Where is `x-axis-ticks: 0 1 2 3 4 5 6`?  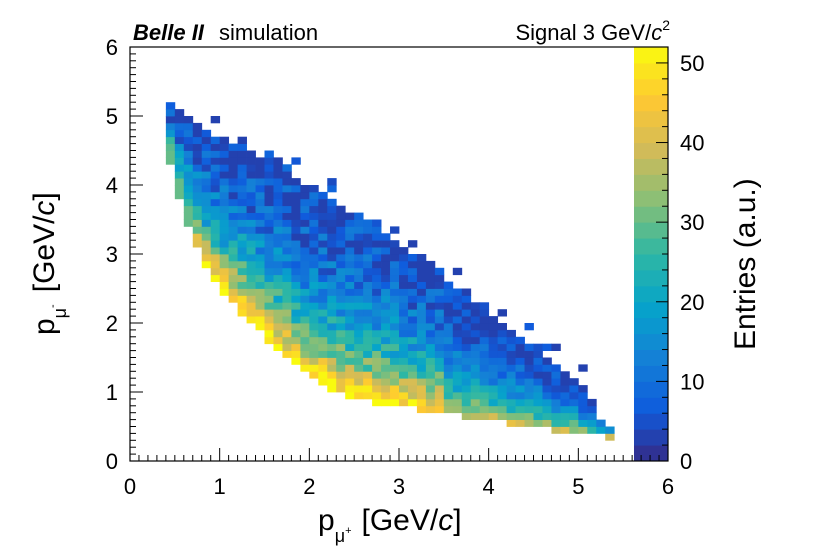 x-axis-ticks: 0 1 2 3 4 5 6 is located at coordinates (399, 473).